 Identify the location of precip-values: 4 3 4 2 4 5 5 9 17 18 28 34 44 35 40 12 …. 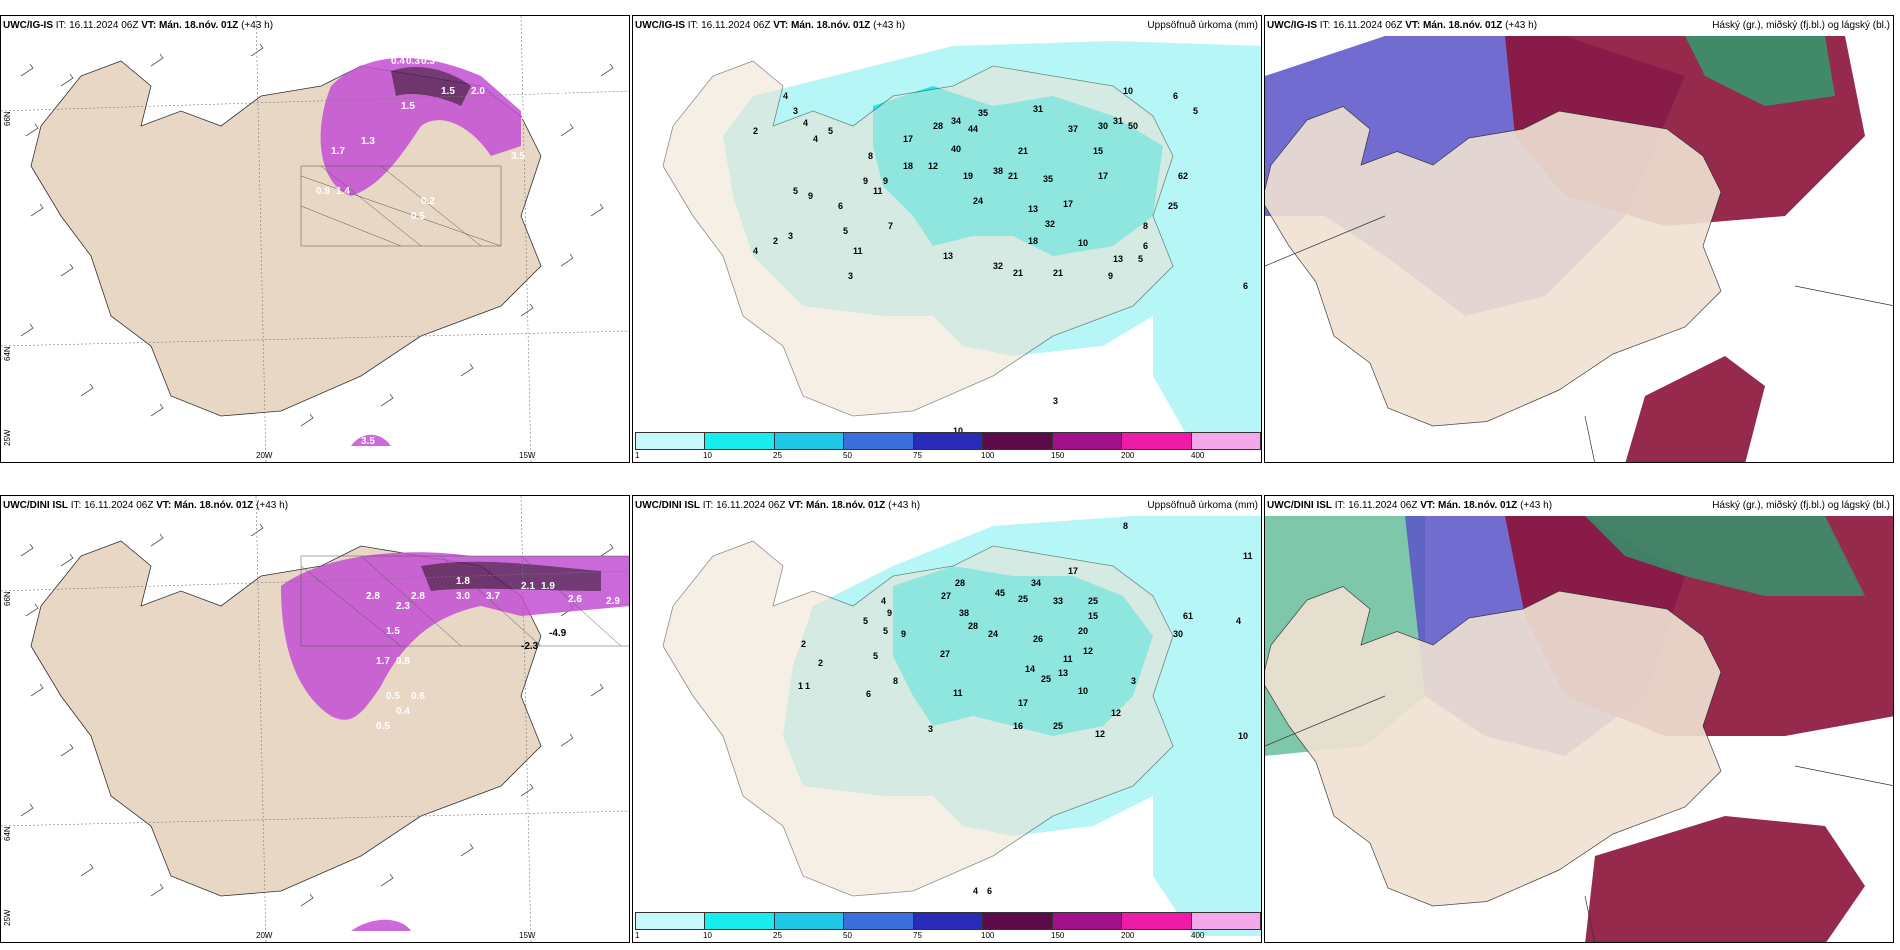
(1001, 261).